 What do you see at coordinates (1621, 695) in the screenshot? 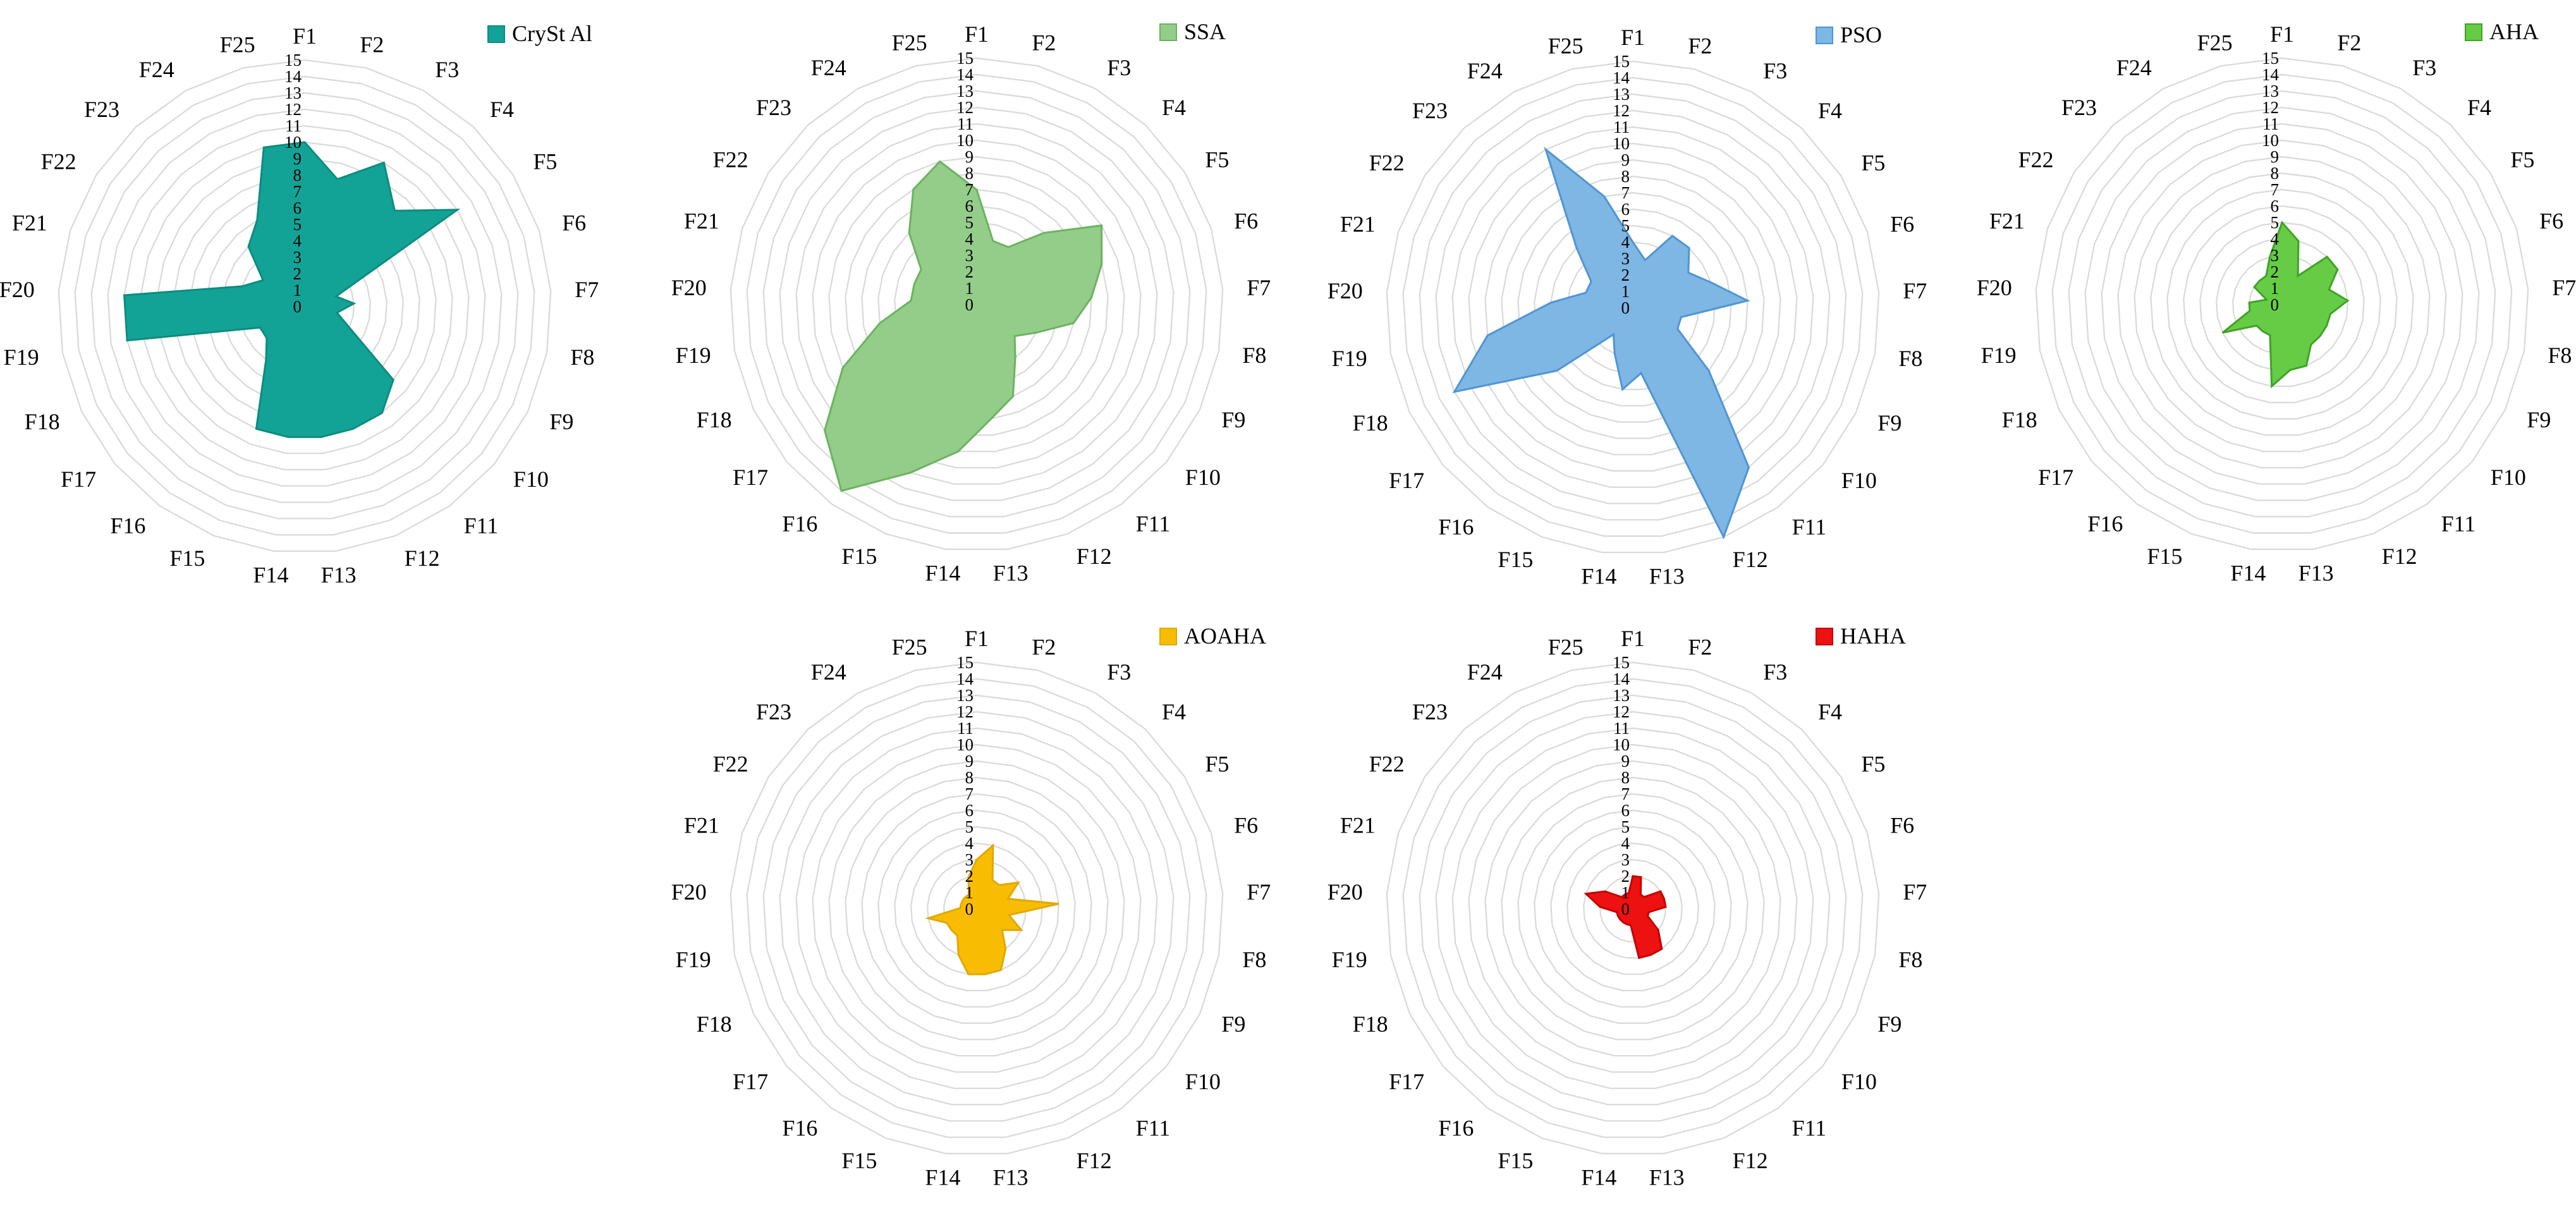
I see `tick-label: 13` at bounding box center [1621, 695].